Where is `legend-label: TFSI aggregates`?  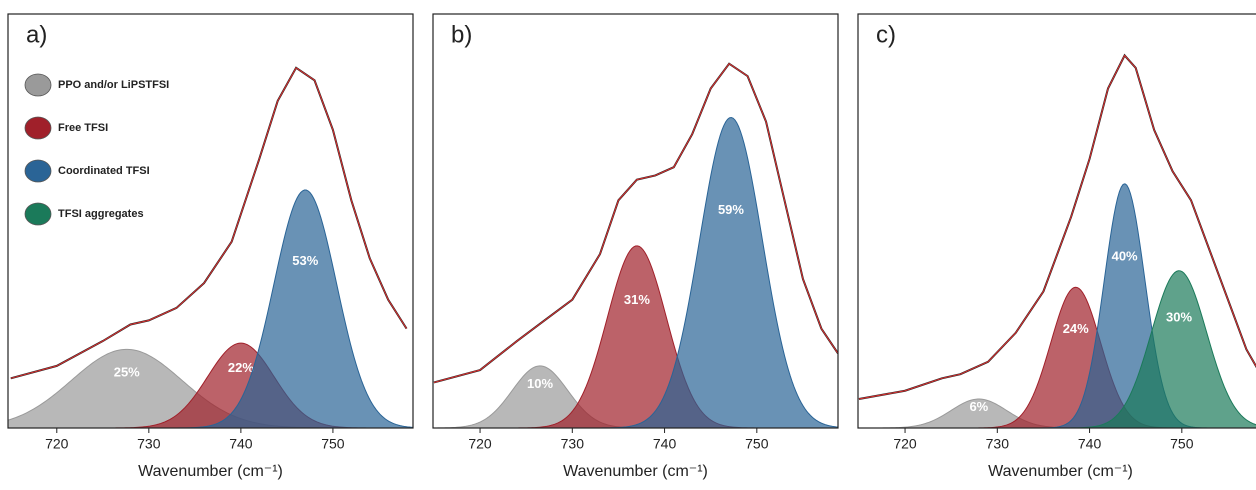
legend-label: TFSI aggregates is located at coordinates (101, 214).